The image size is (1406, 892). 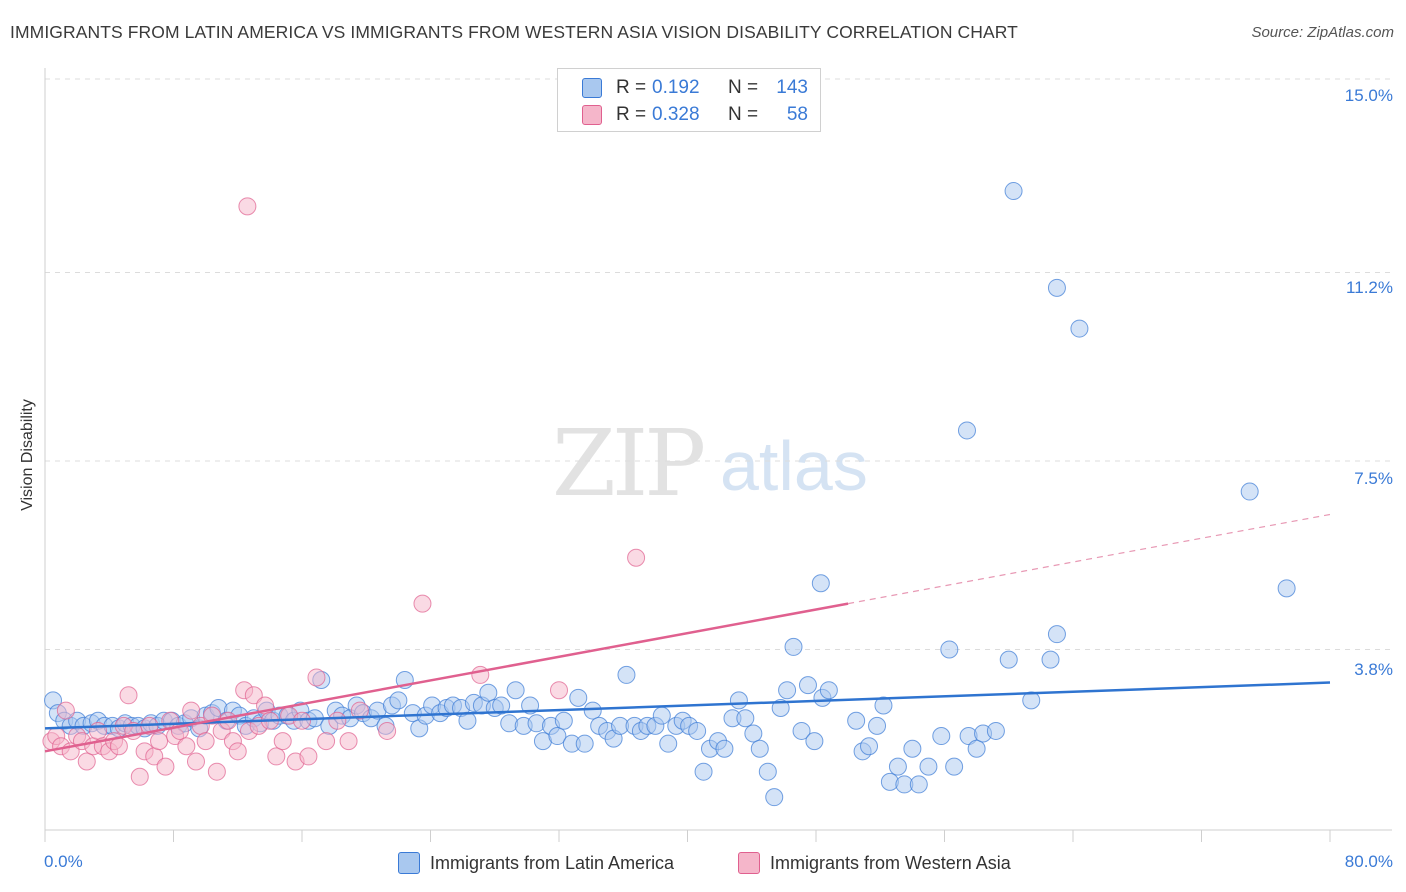 What do you see at coordinates (695, 88) in the screenshot?
I see `legend-row-latin-america: R = 0.192 N = 143` at bounding box center [695, 88].